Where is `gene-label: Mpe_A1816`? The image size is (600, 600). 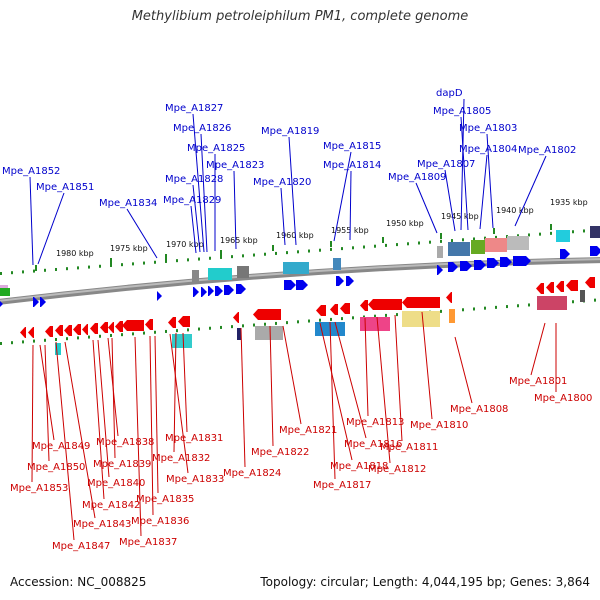
gene-label: Mpe_A1816 is located at coordinates (373, 444).